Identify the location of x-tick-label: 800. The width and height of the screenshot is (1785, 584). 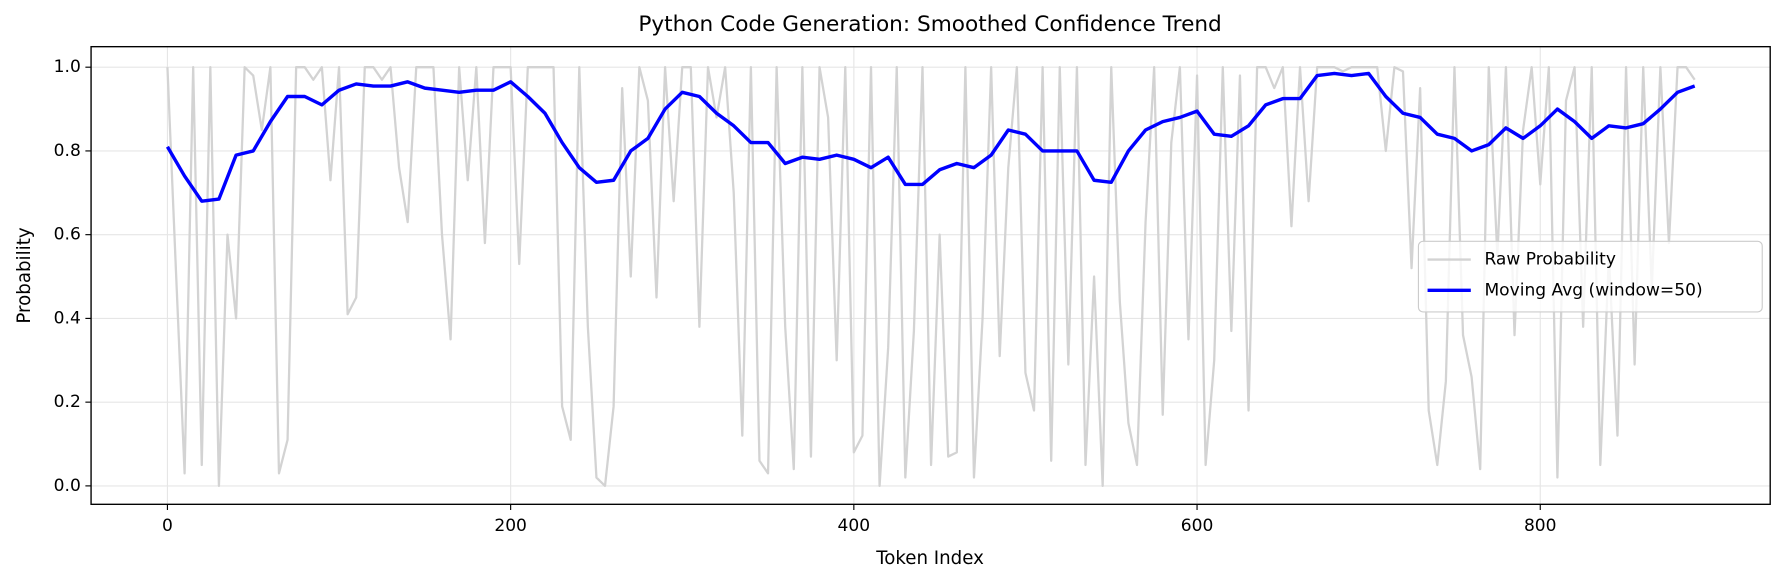
(1540, 526).